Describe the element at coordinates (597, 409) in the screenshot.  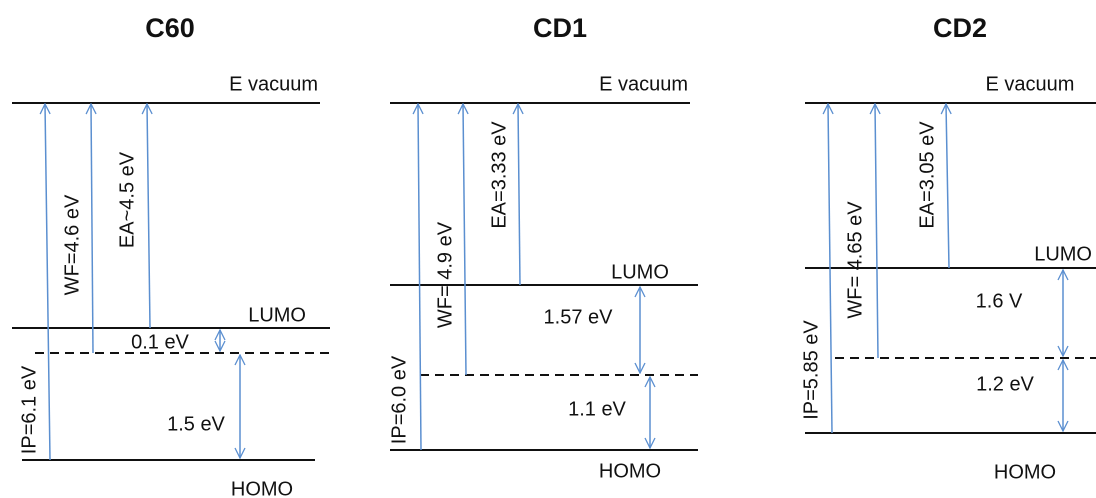
I see `gap-label: 1.1 eV` at that location.